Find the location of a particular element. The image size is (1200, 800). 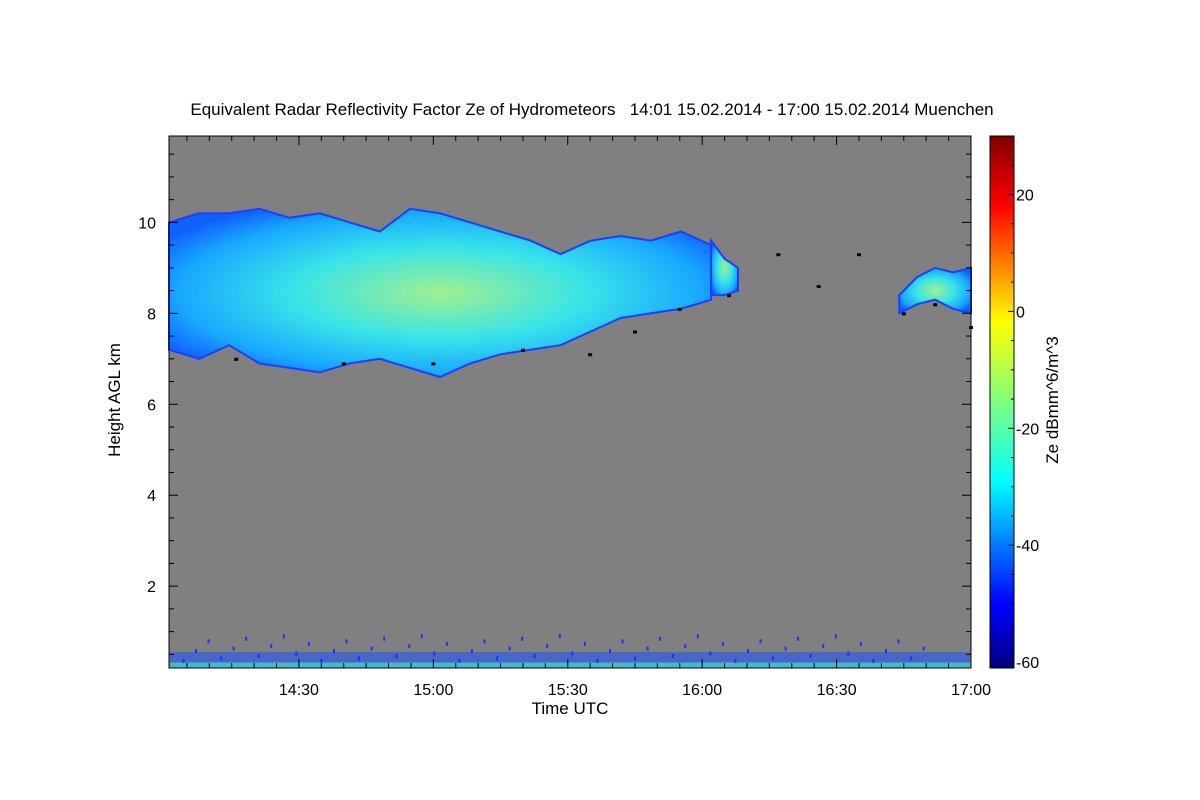

ground-clutter is located at coordinates (570, 651).